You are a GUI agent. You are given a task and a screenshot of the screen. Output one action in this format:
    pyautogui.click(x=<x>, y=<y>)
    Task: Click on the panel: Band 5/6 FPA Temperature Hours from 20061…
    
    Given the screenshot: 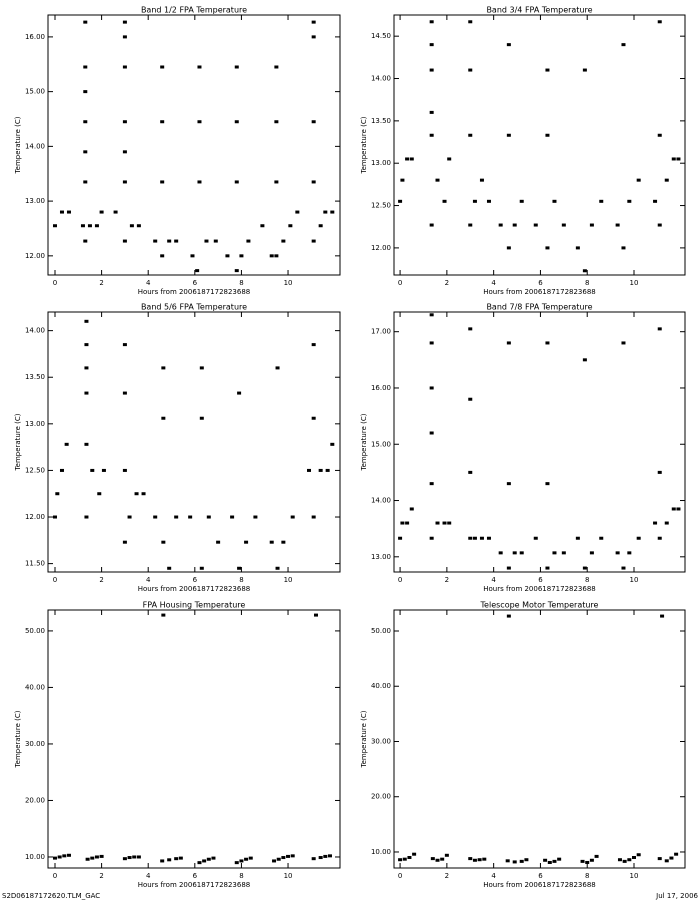 What is the action you would take?
    pyautogui.click(x=177, y=448)
    